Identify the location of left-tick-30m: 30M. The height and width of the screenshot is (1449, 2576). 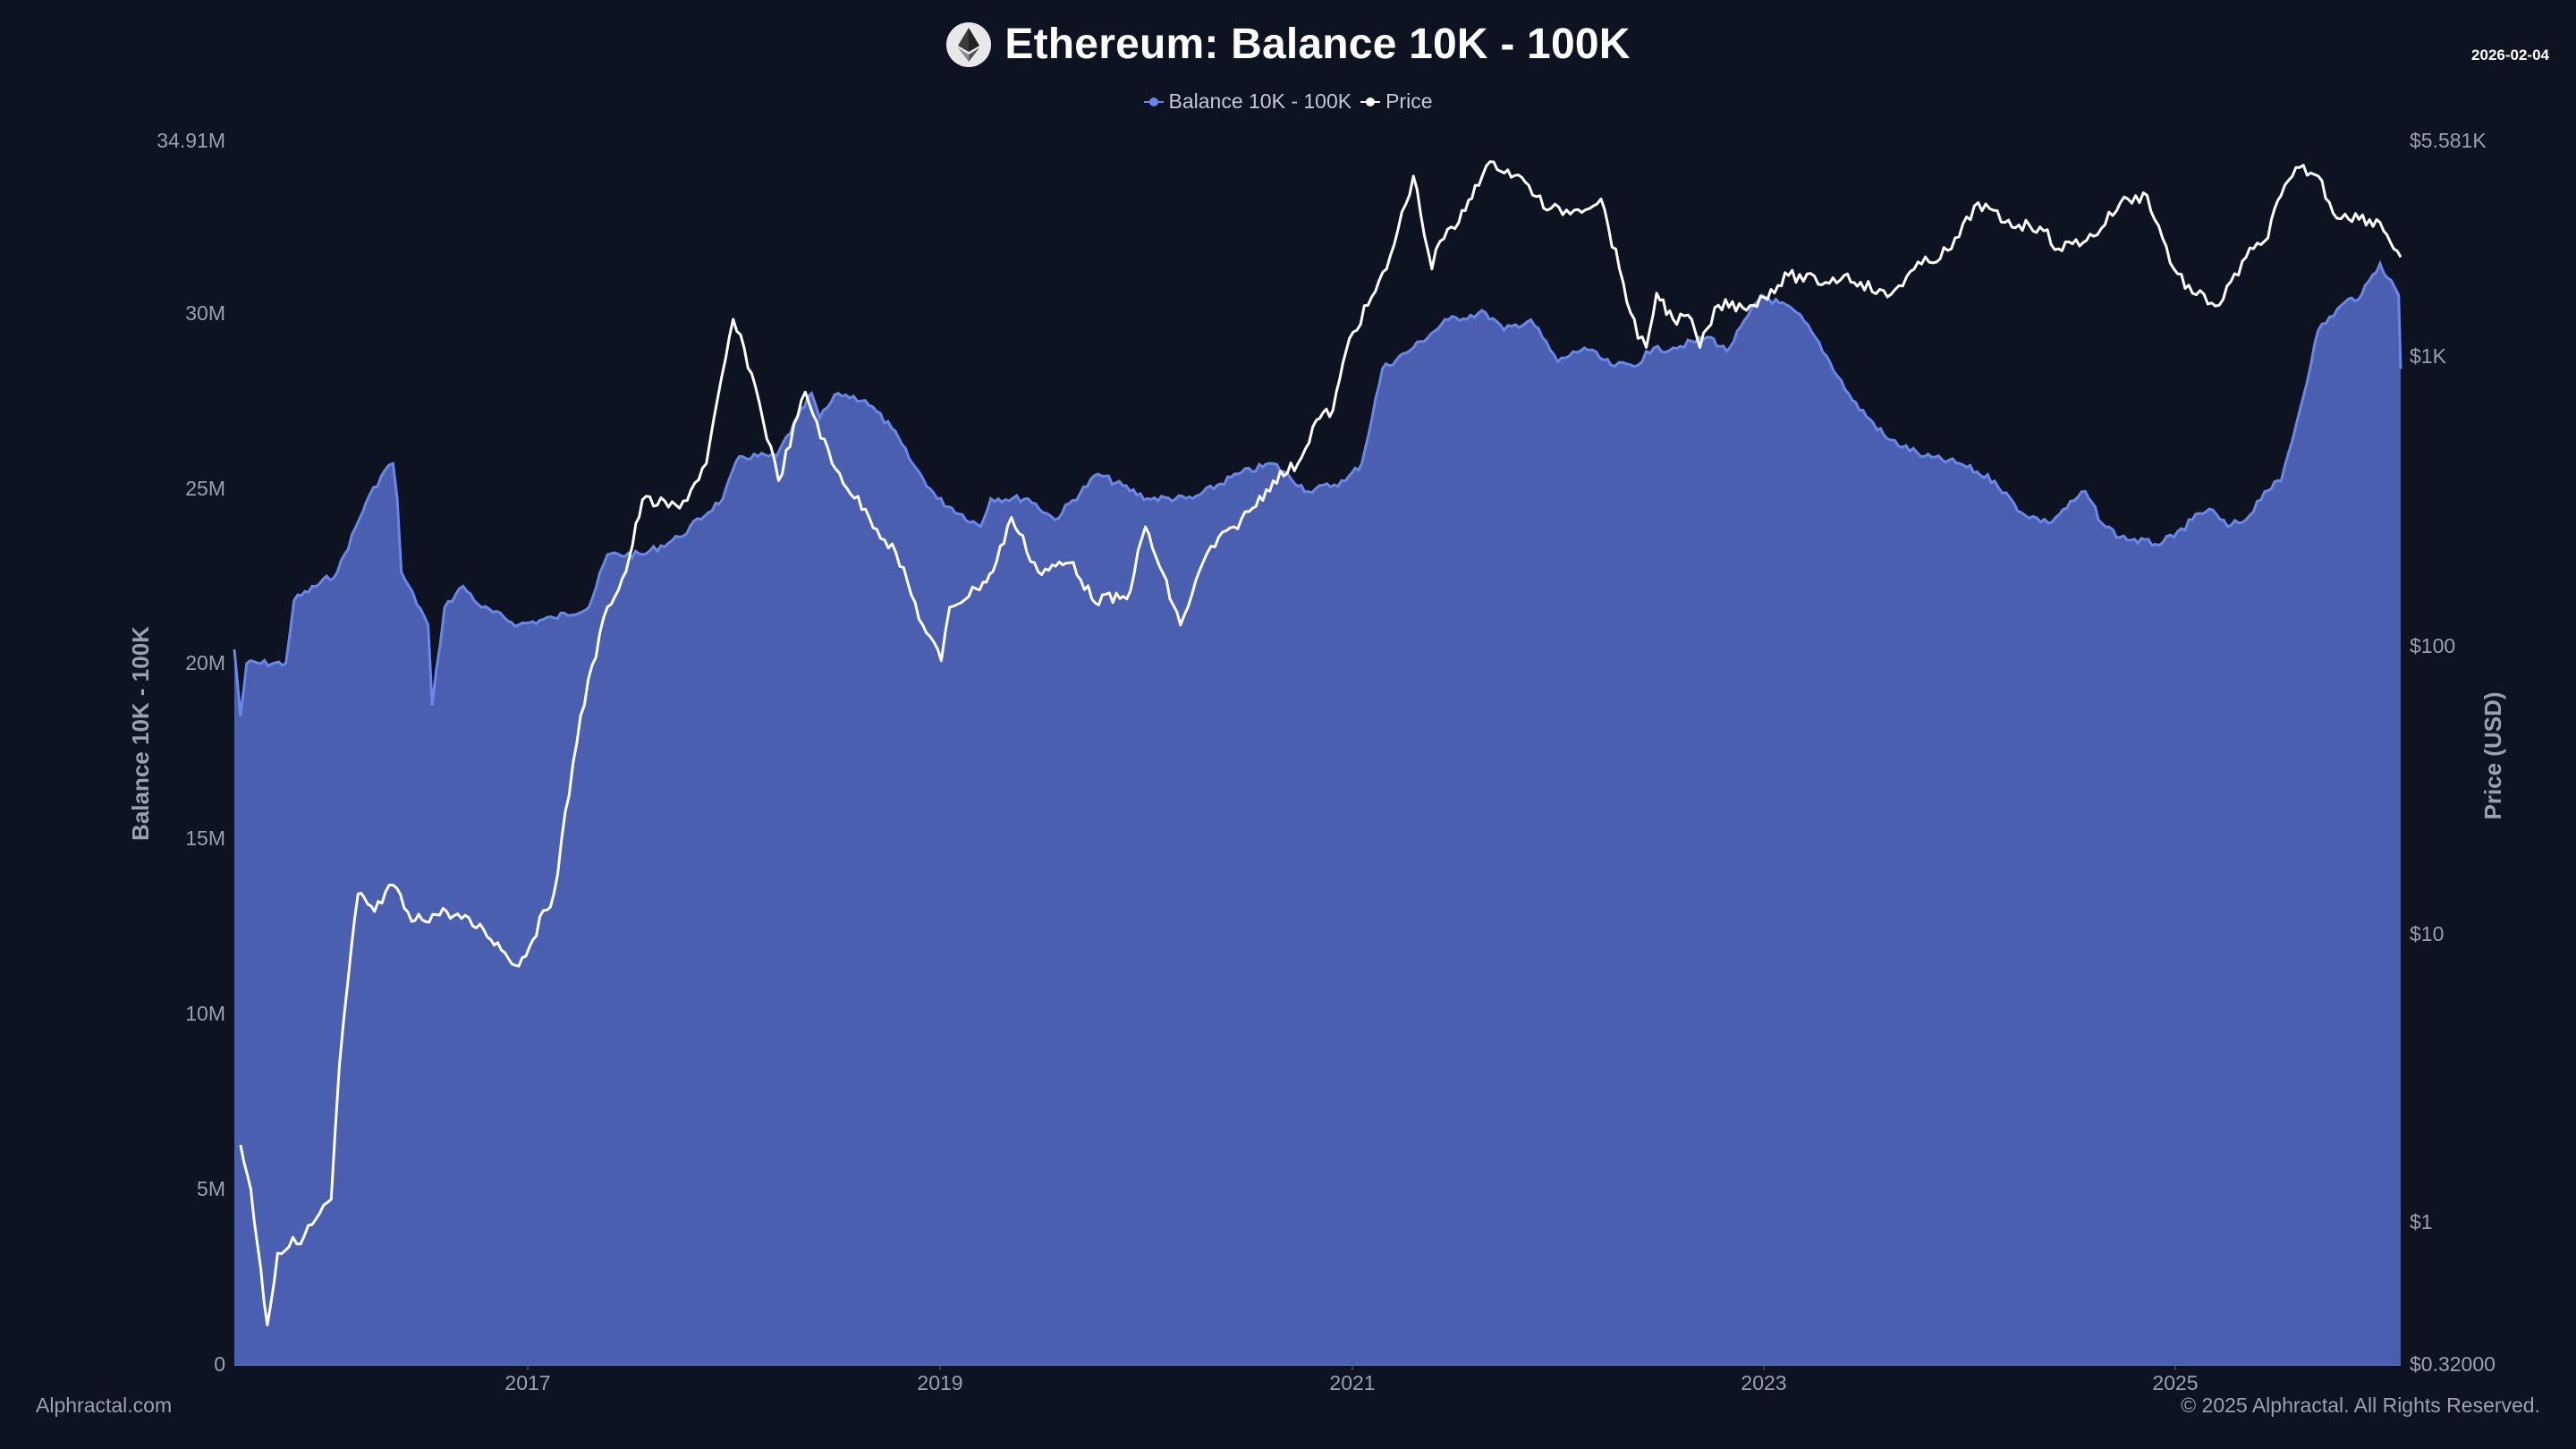
(205, 313).